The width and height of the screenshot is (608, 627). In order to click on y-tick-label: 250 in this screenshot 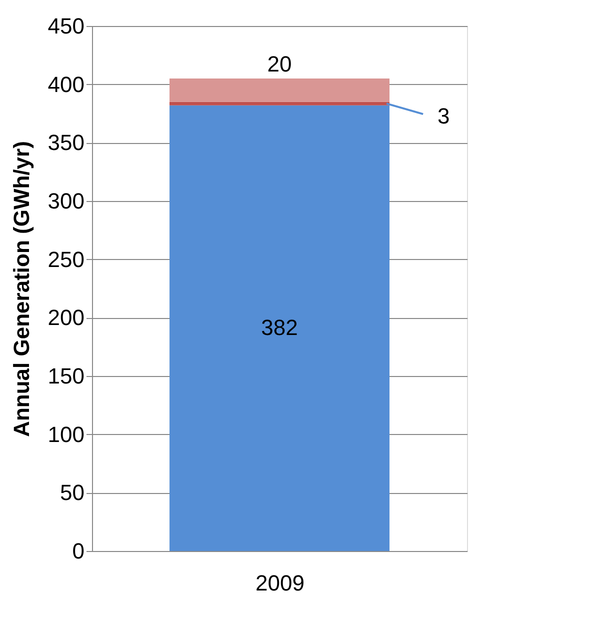, I will do `click(66, 259)`.